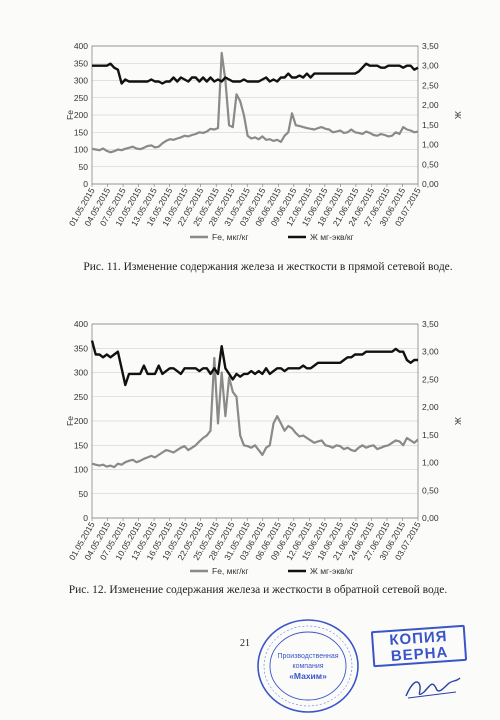  Describe the element at coordinates (308, 676) in the screenshot. I see `svg-text: «Махим»` at that location.